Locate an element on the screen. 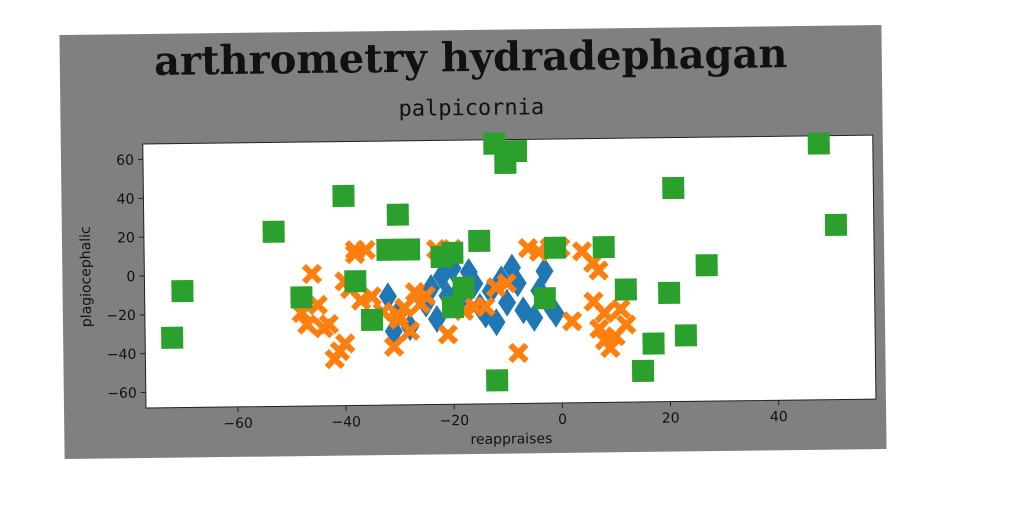 The height and width of the screenshot is (512, 1024). x-tick-label: −20 is located at coordinates (455, 421).